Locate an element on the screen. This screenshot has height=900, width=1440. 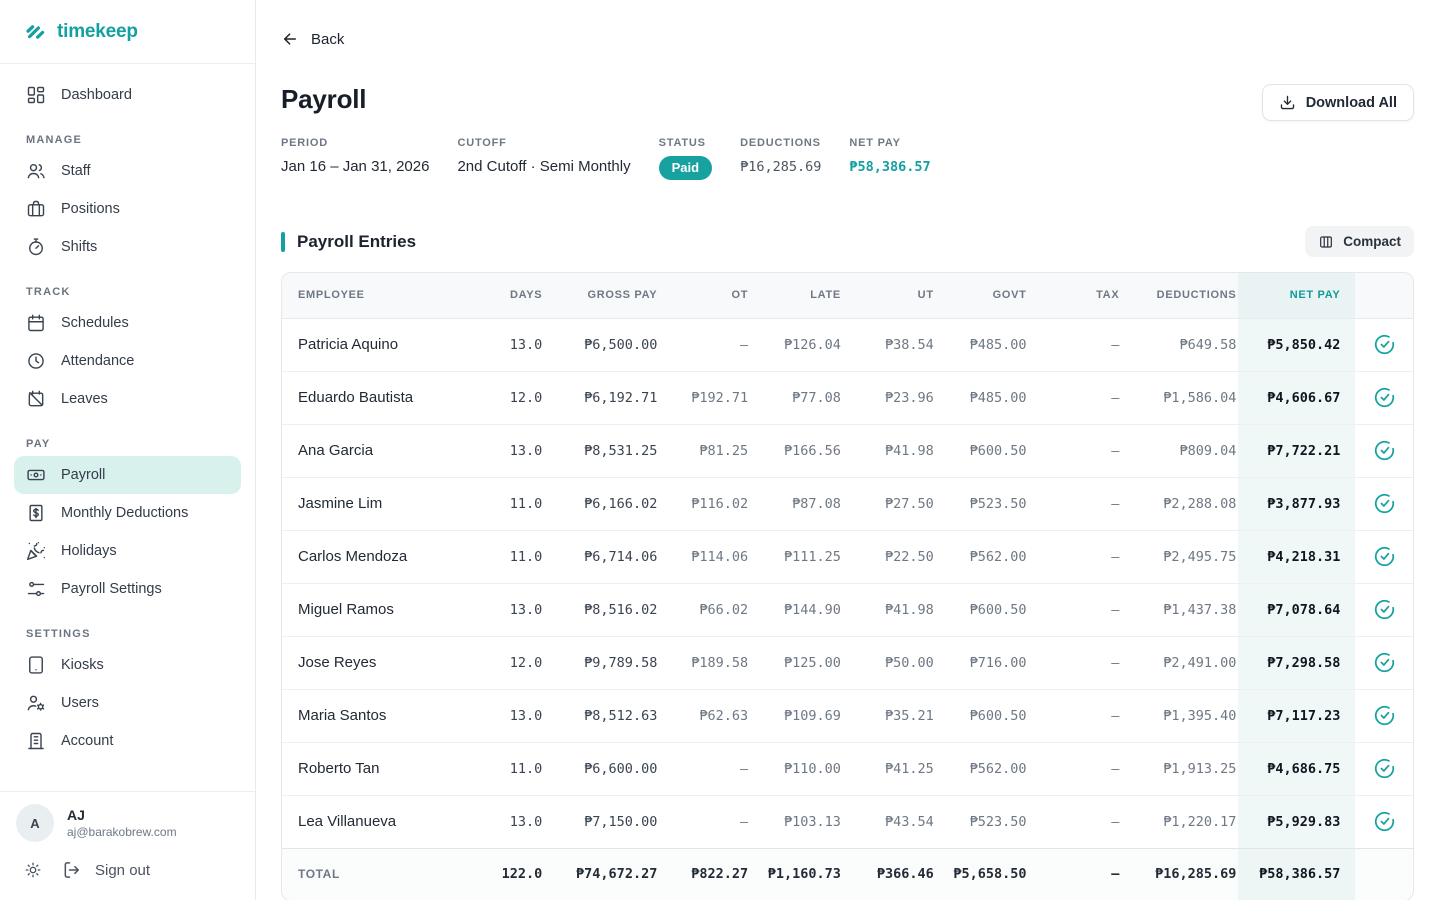
user-panel: A AJ aj@barakobrew.com is located at coordinates (127, 820).